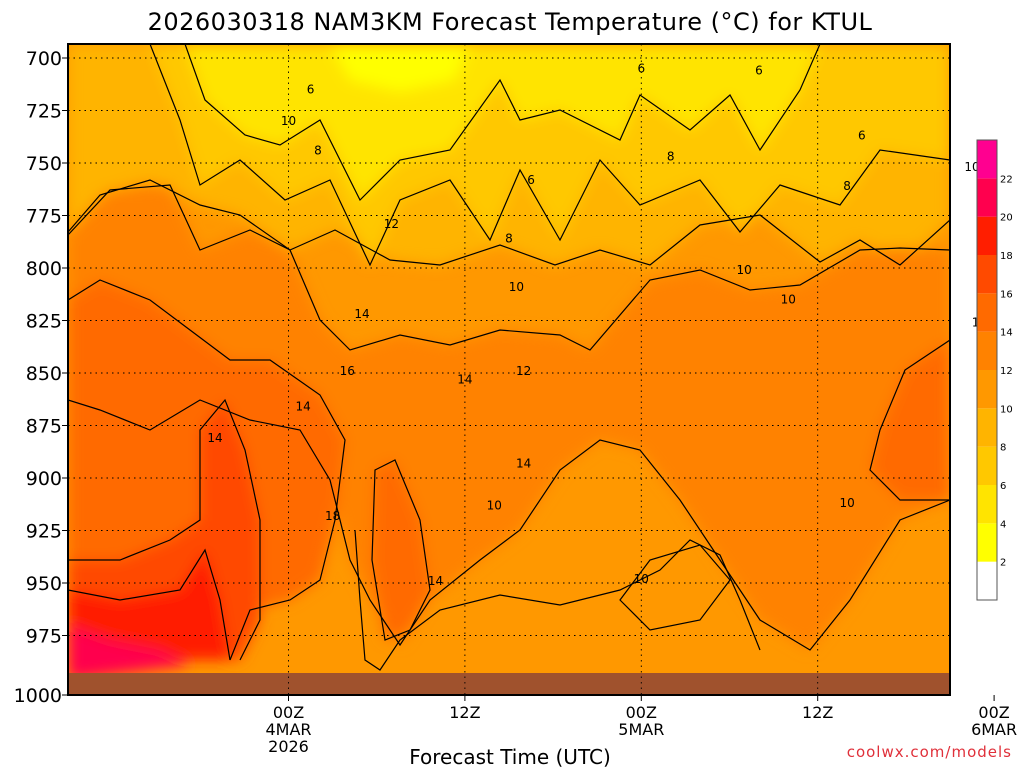 This screenshot has height=768, width=1024. Describe the element at coordinates (1003, 524) in the screenshot. I see `colorbar-label-4: 4` at that location.